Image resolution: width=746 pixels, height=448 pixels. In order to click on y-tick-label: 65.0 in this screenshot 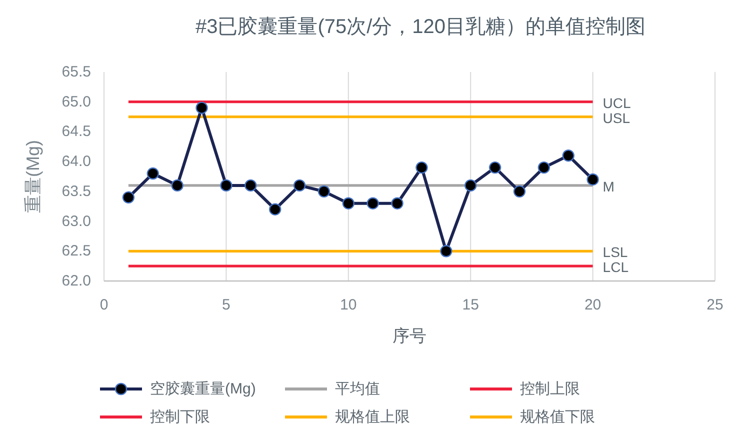, I will do `click(76, 101)`.